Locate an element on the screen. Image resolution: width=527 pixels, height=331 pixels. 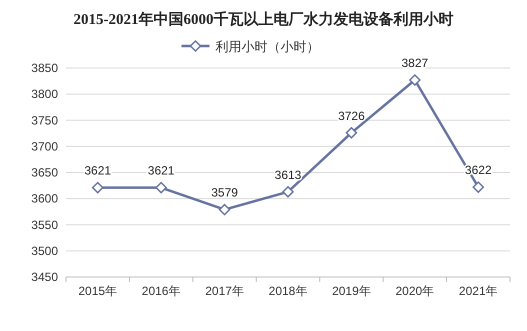
x-tick-label: 2016年 is located at coordinates (161, 291).